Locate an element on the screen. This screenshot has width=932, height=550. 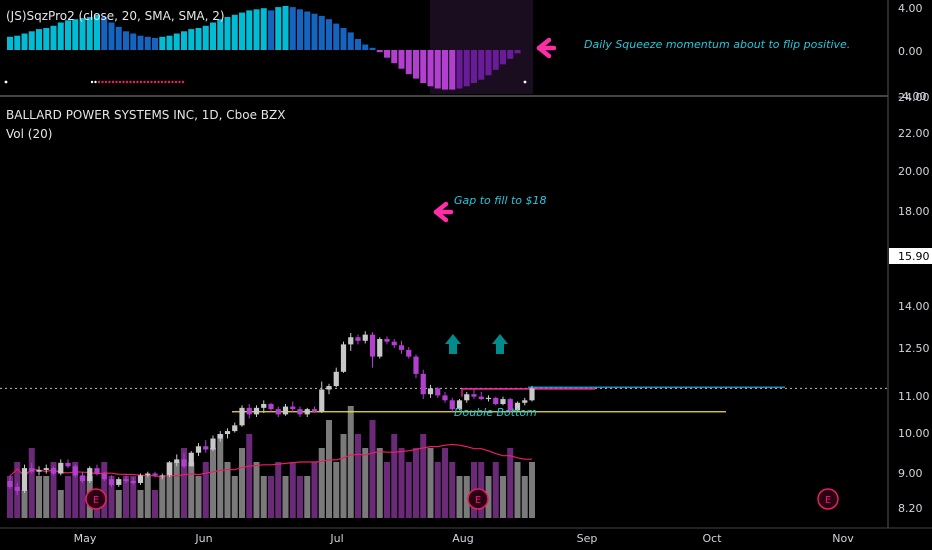
earnings-marker-label: E is located at coordinates (478, 500).